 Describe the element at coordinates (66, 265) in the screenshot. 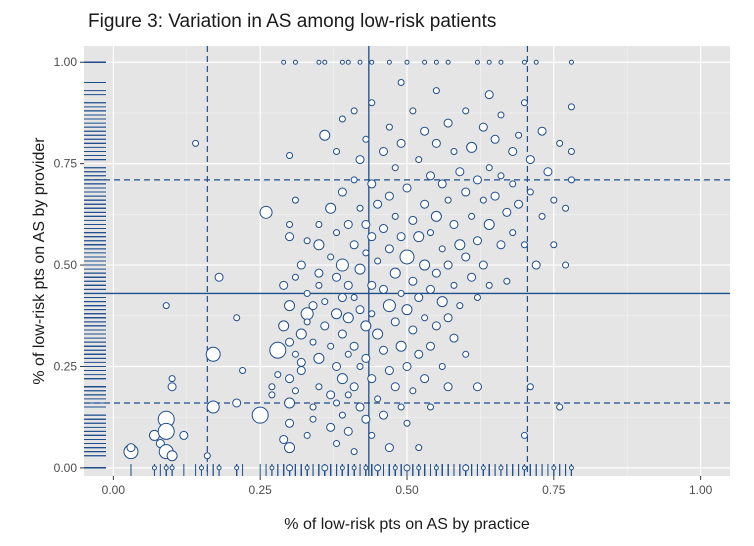

I see `y-tick-label: 0.50` at that location.